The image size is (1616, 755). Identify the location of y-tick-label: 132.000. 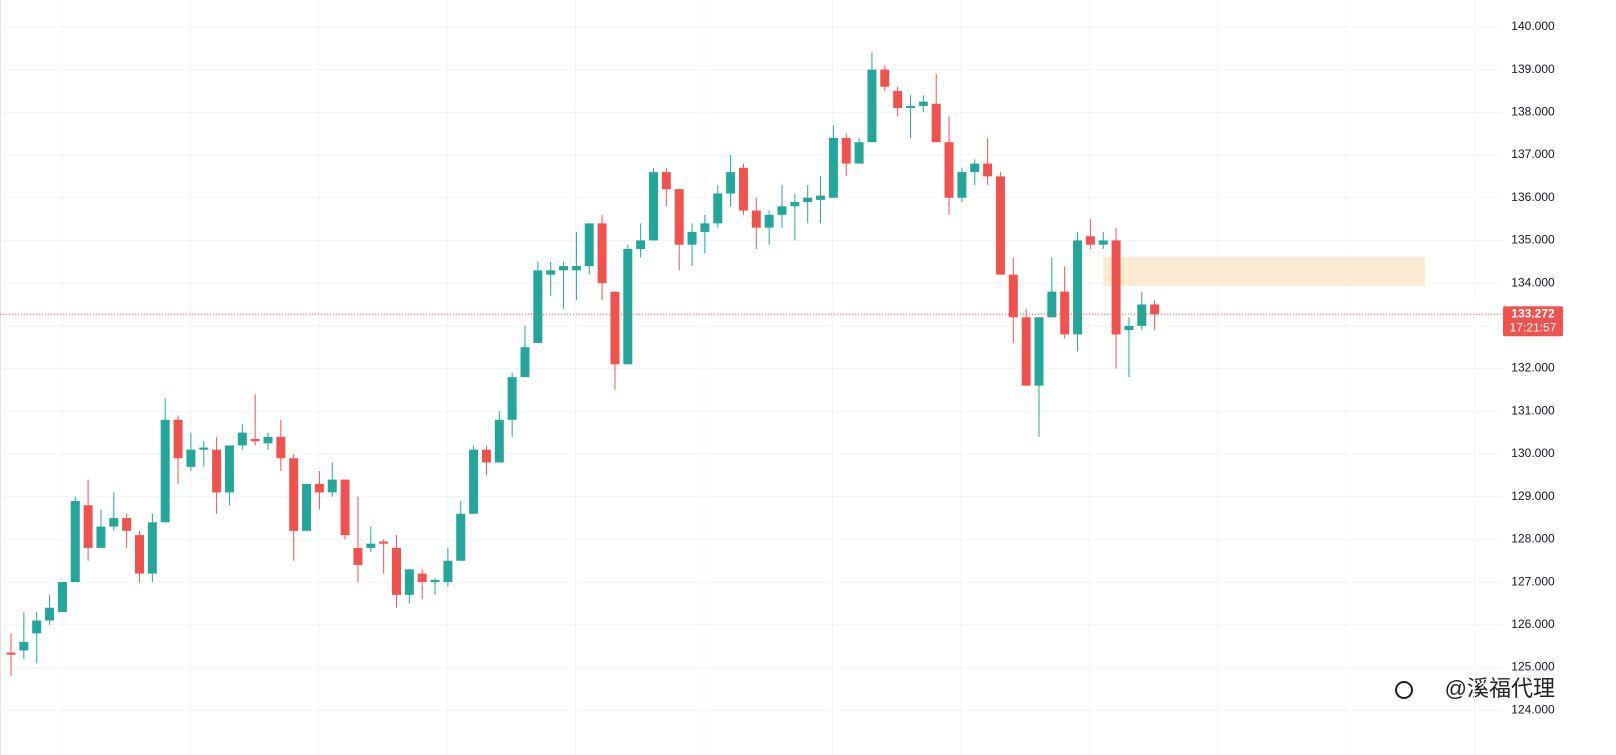
(1533, 368).